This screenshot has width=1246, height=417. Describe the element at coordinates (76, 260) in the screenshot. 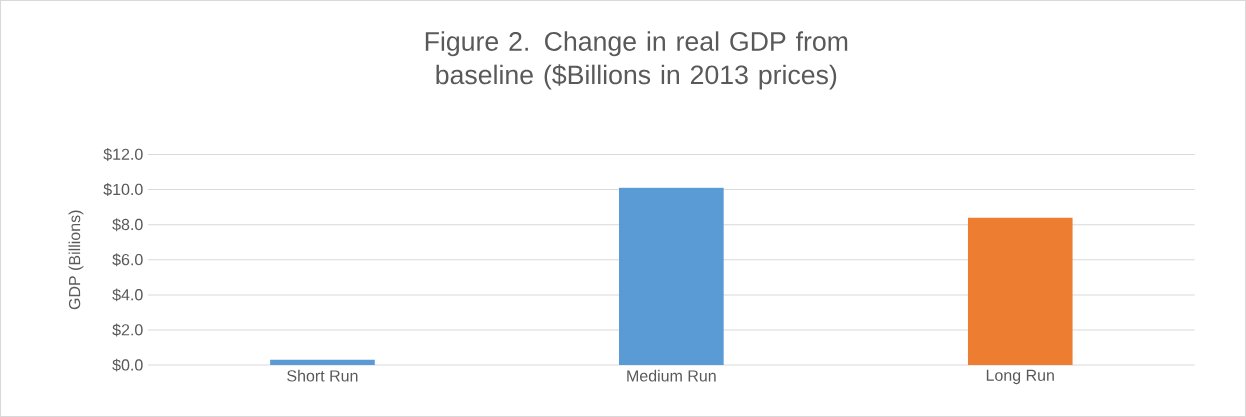

I see `y-axis-title: GDP (Billions)` at that location.